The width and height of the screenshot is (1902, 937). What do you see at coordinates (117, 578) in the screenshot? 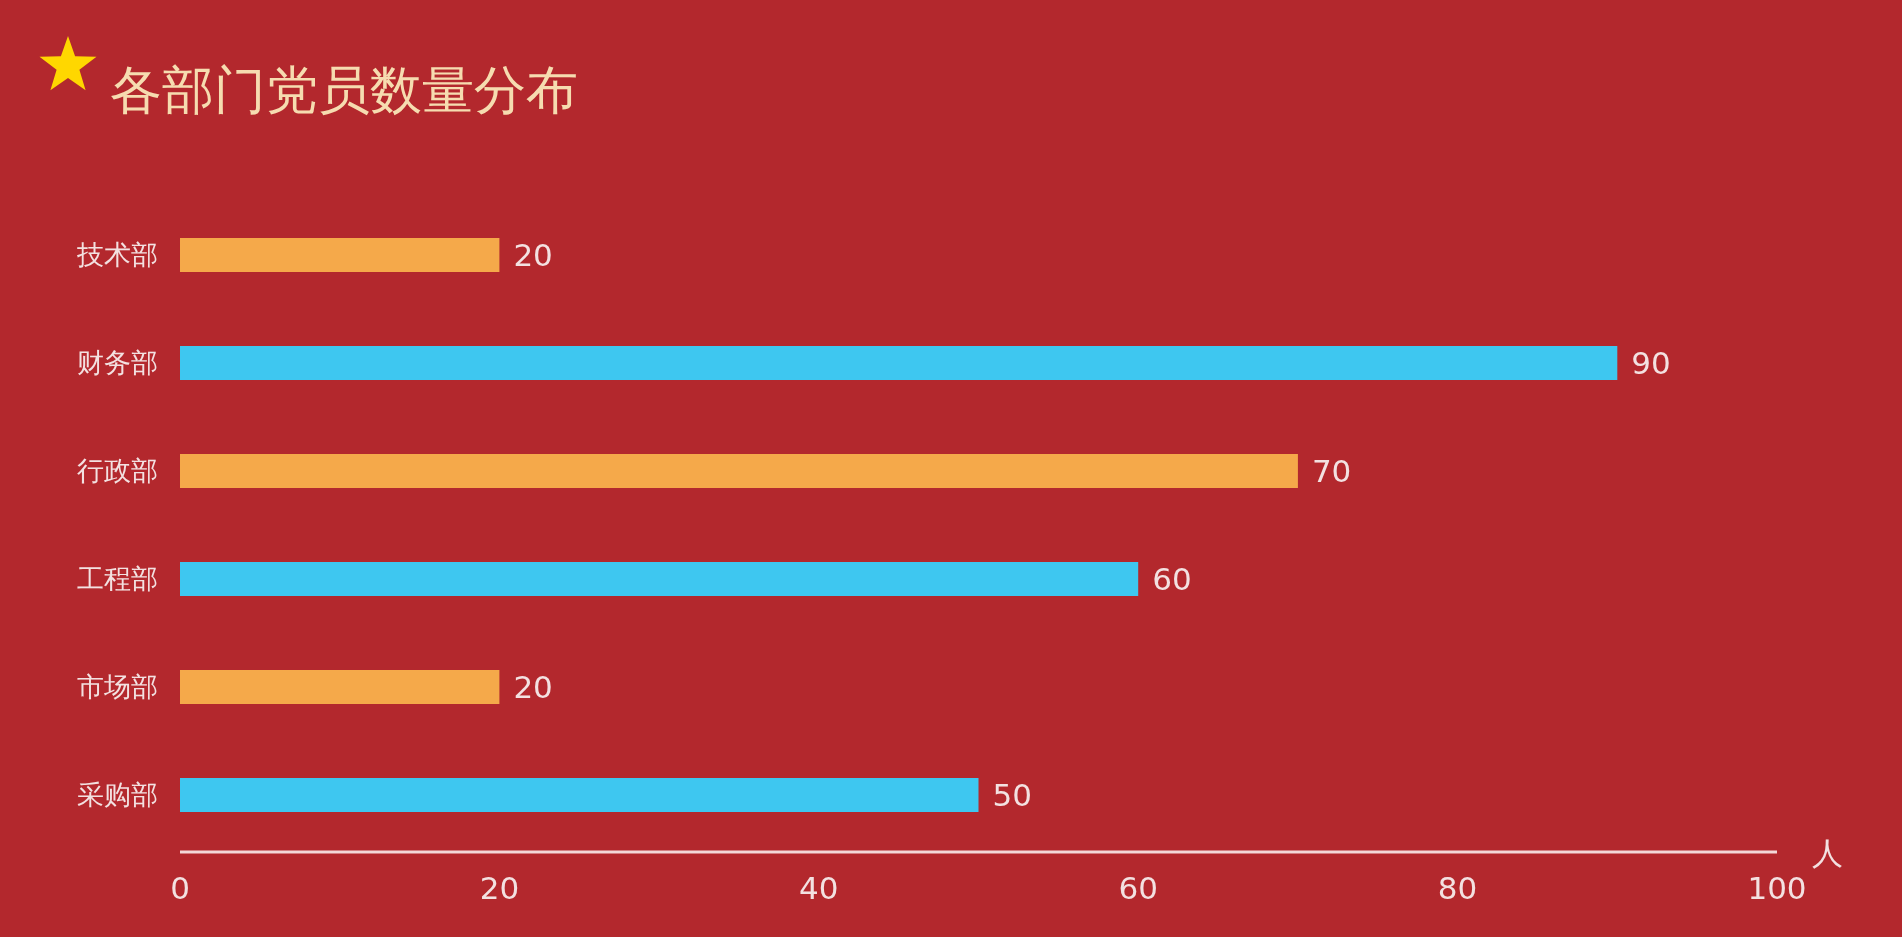
I see `y-tick-label: 工程部` at bounding box center [117, 578].